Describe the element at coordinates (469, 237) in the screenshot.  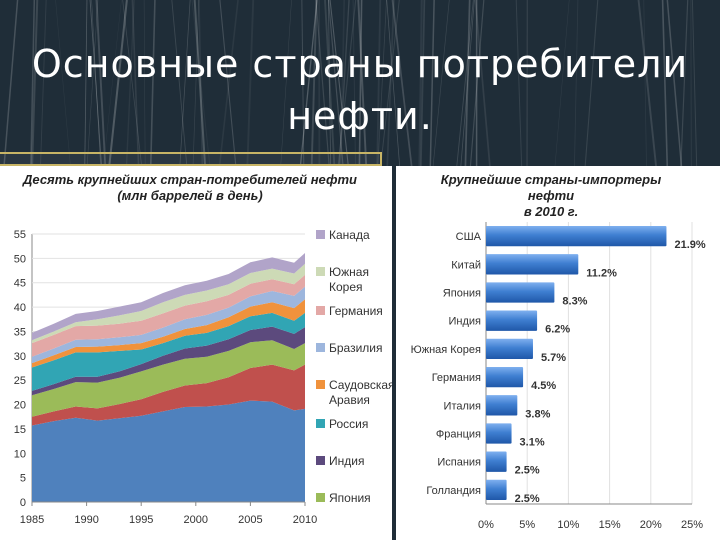
I see `category-label: США` at that location.